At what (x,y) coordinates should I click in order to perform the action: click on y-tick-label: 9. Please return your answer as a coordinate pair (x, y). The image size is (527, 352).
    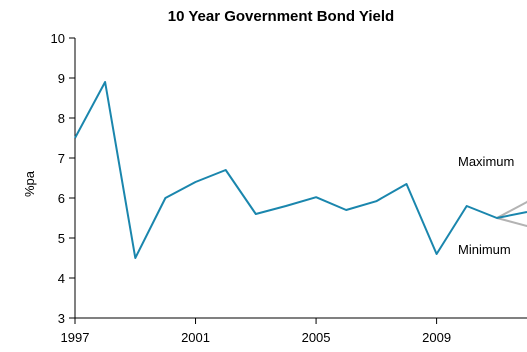
    Looking at the image, I should click on (61, 78).